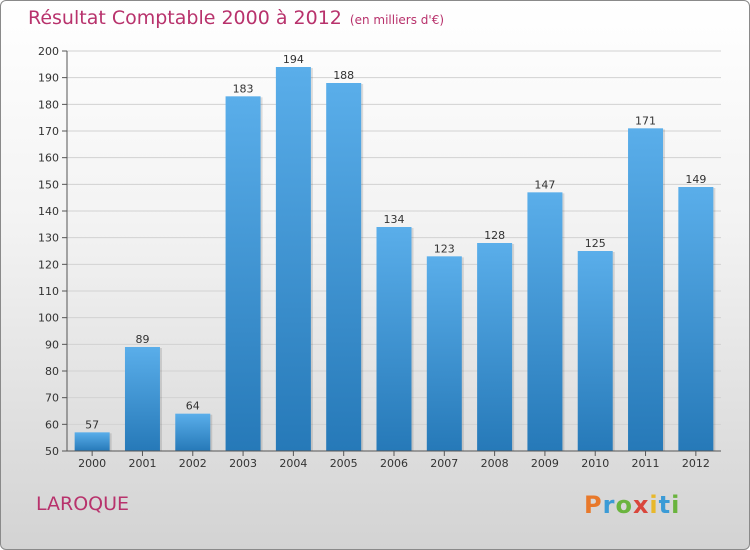 This screenshot has height=550, width=750. Describe the element at coordinates (624, 505) in the screenshot. I see `logo-letter: o` at that location.